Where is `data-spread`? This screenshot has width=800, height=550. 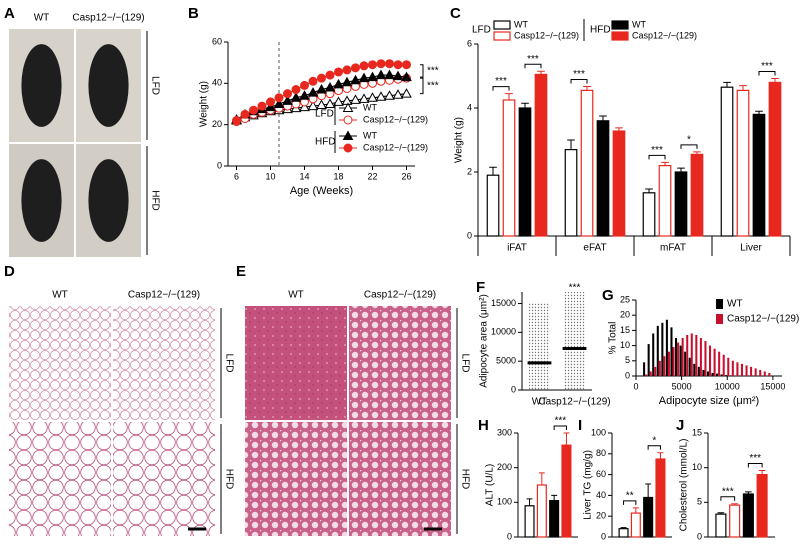 data-spread is located at coordinates (539, 346).